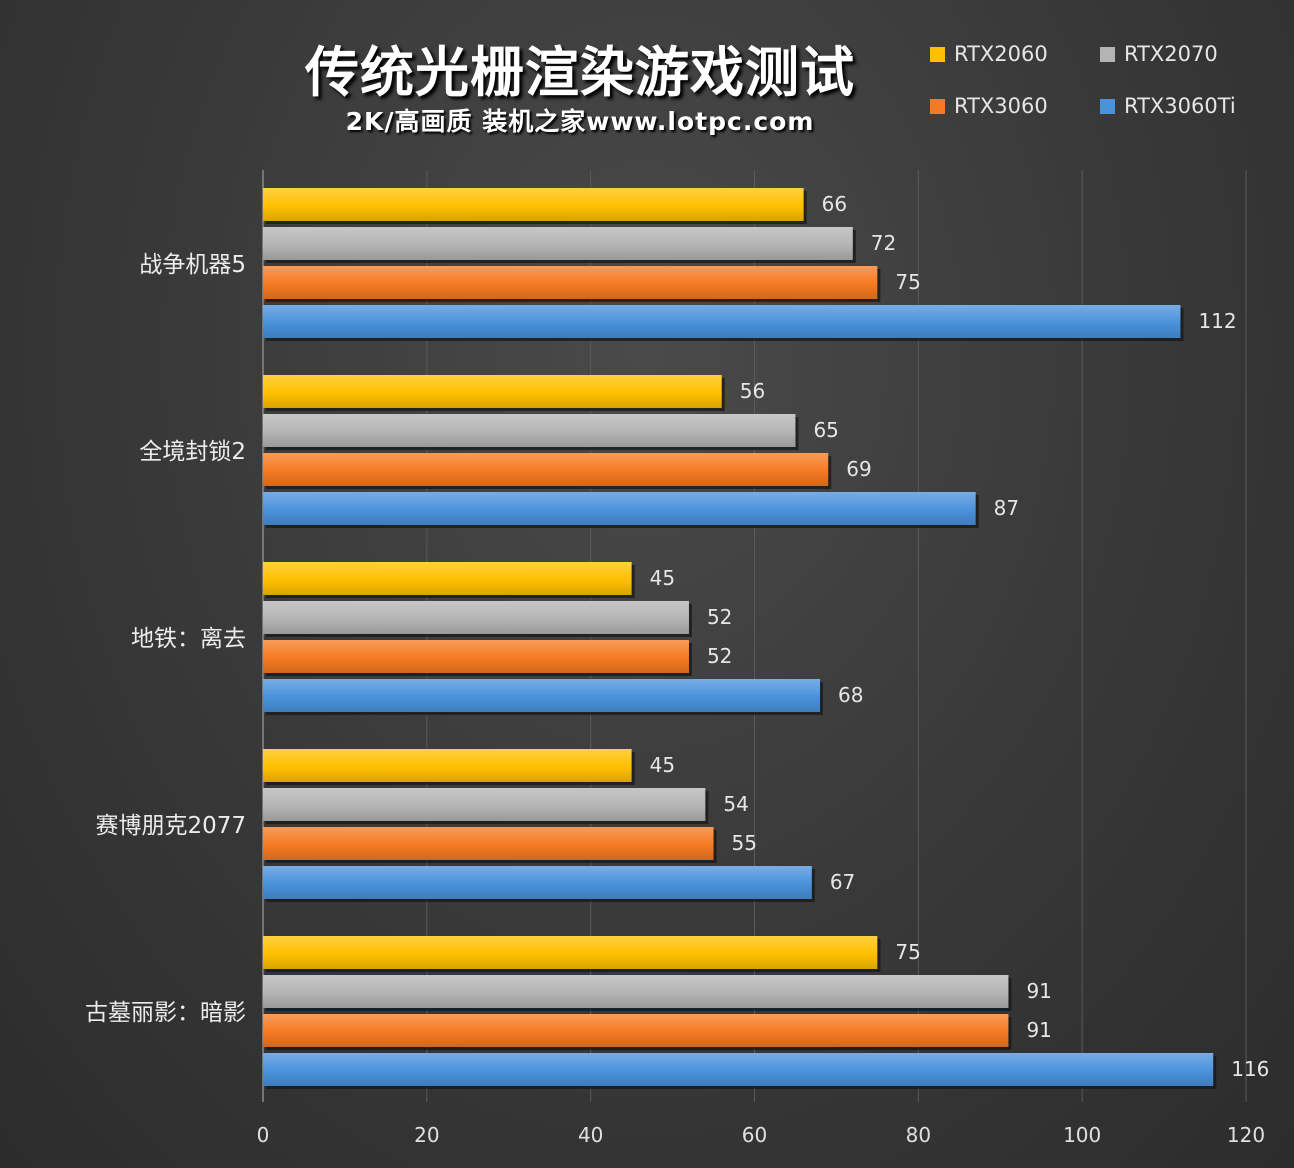 This screenshot has height=1168, width=1294. Describe the element at coordinates (580, 121) in the screenshot. I see `chart-subtitle: 2K/高画质 装机之家www.lotpc.com` at that location.